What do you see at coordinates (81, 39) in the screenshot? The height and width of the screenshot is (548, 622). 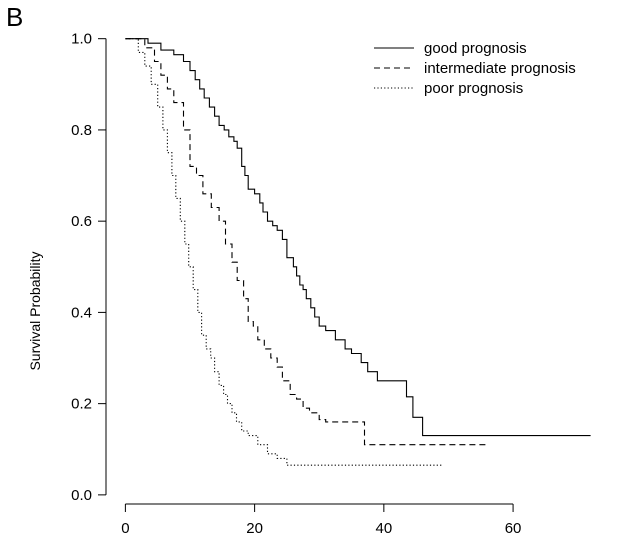 I see `y-tick-label: 1.0` at bounding box center [81, 39].